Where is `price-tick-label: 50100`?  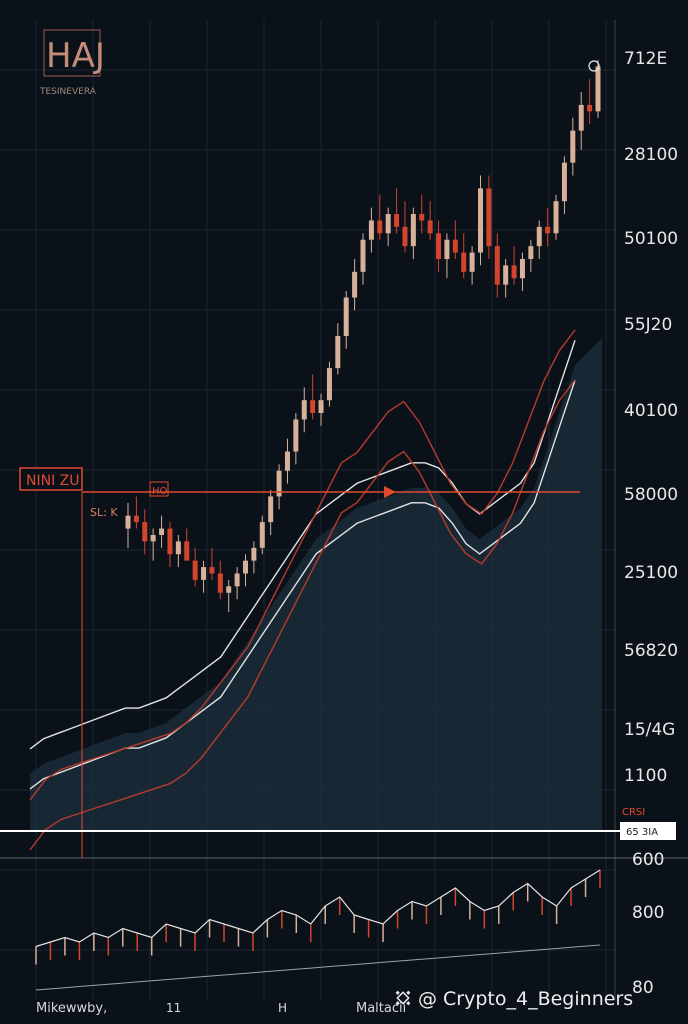
price-tick-label: 50100 is located at coordinates (651, 239).